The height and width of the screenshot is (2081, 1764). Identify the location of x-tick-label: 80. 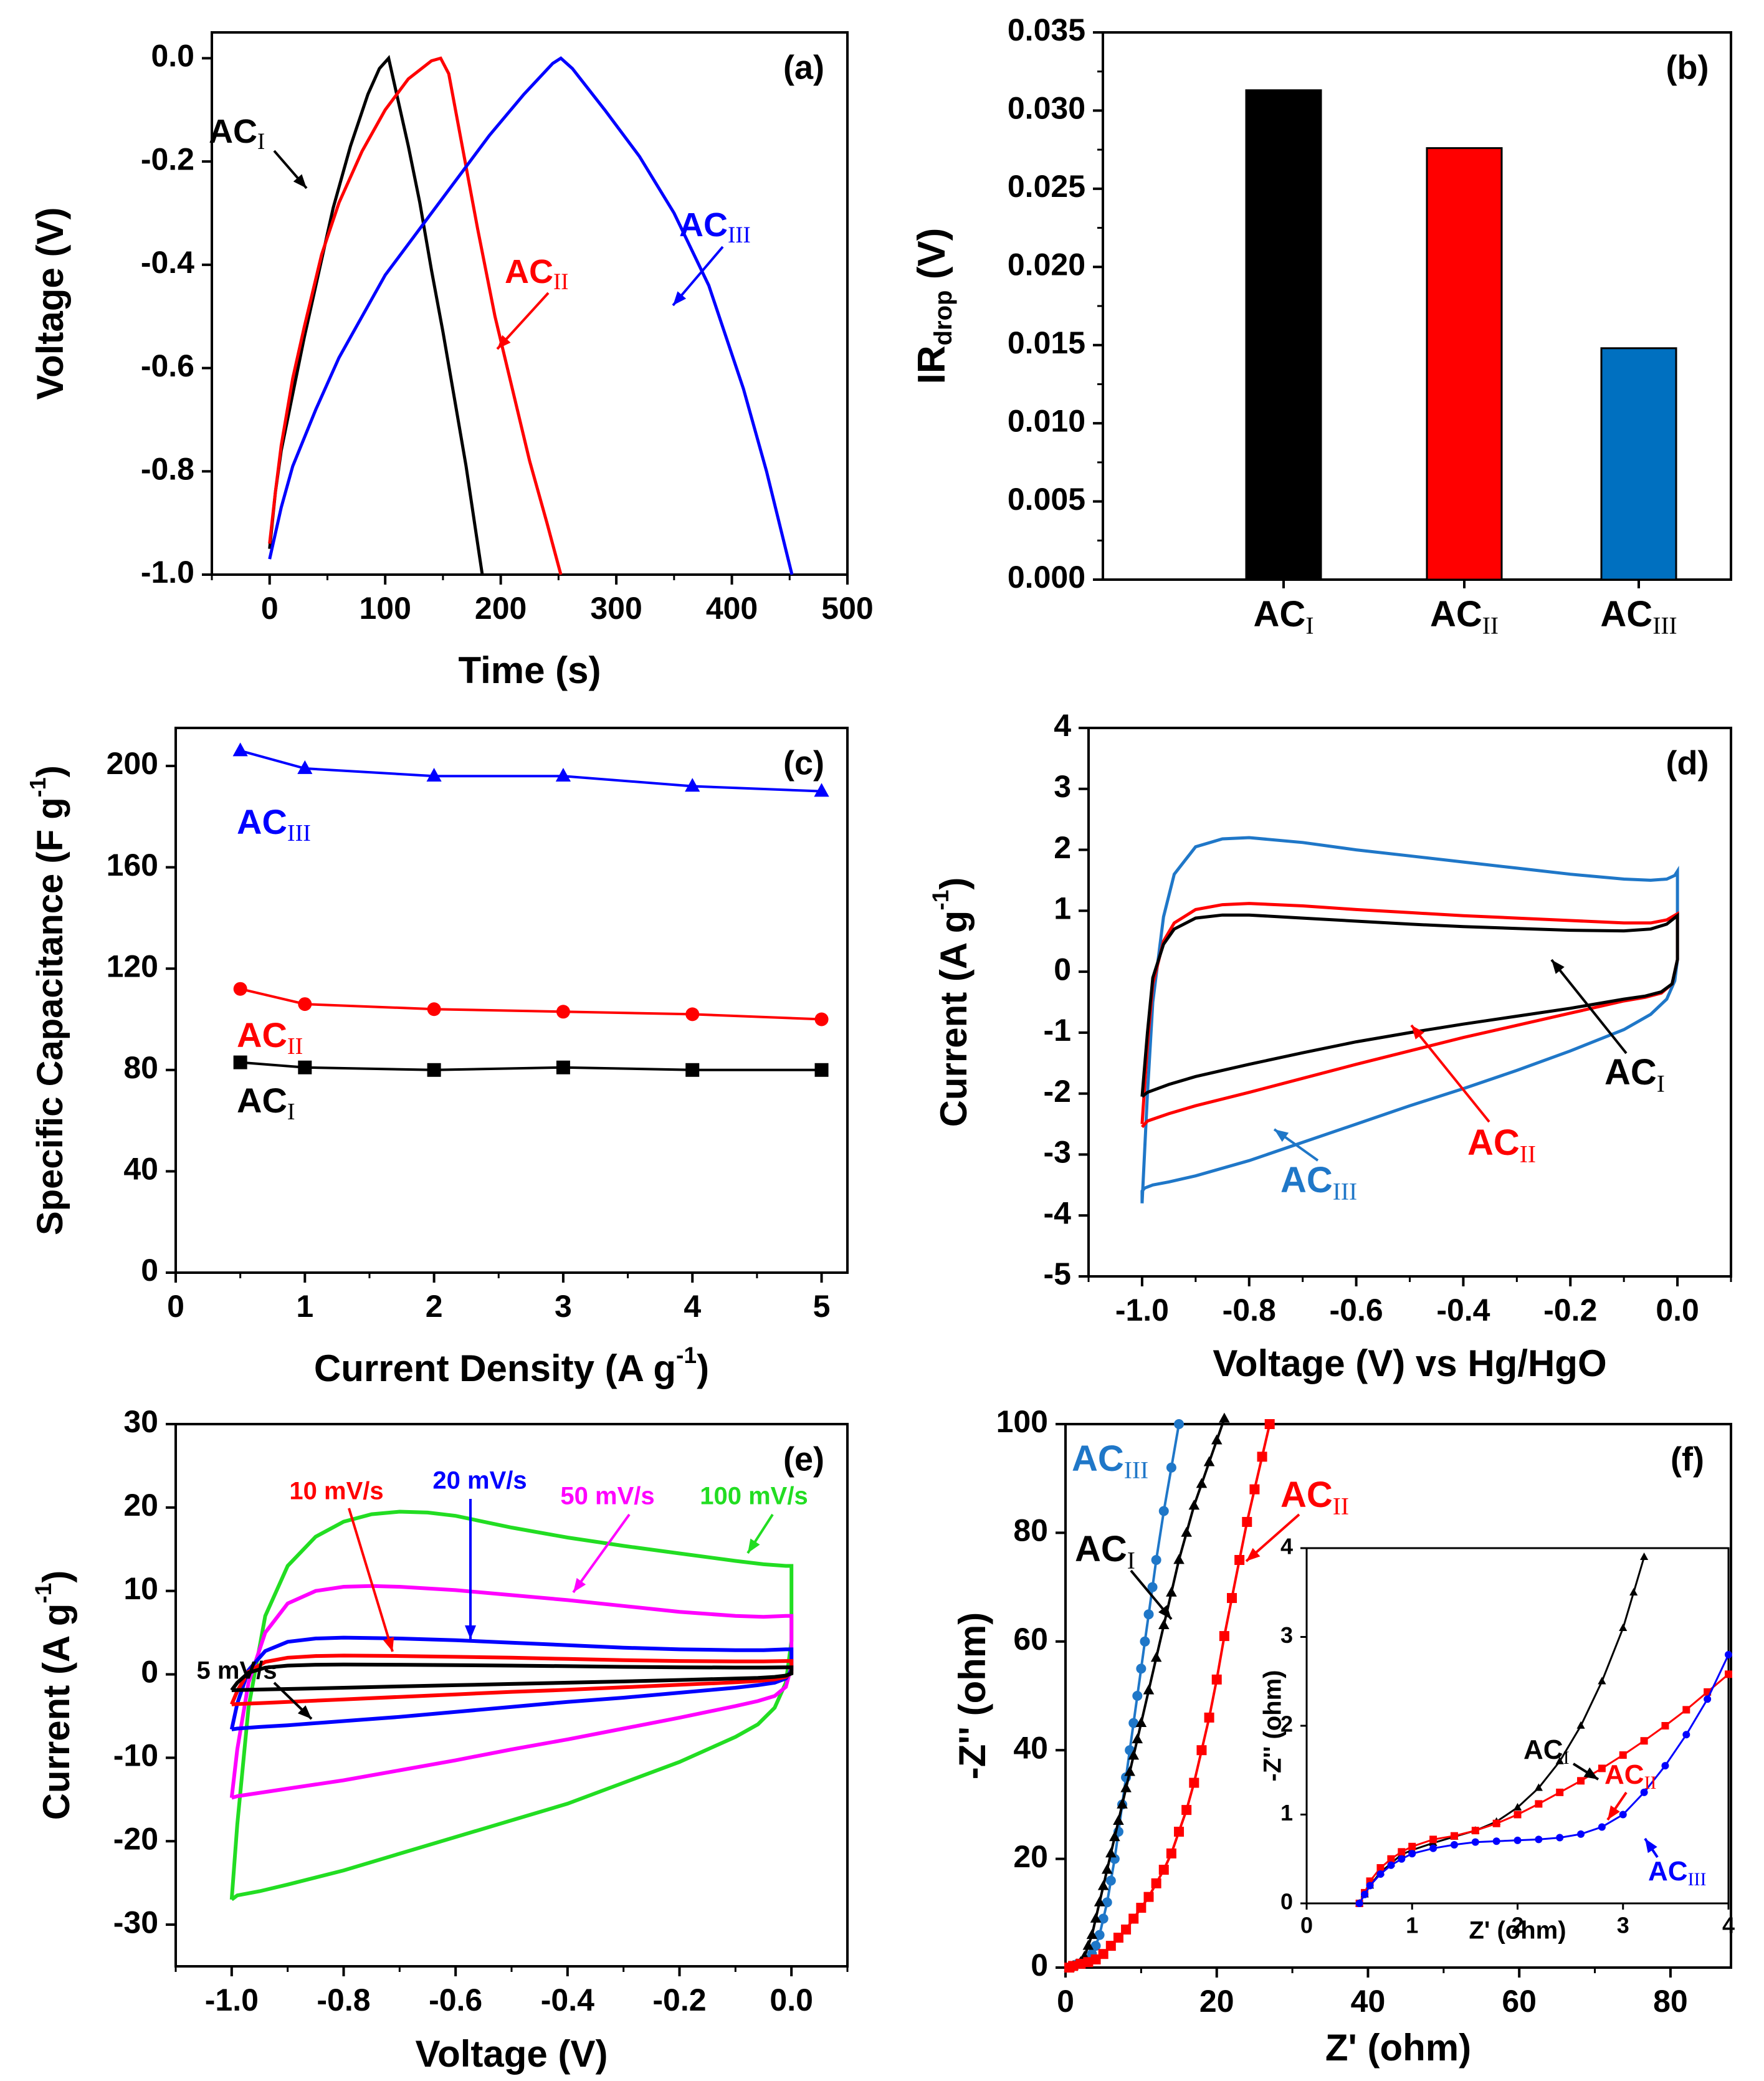
(1670, 2001).